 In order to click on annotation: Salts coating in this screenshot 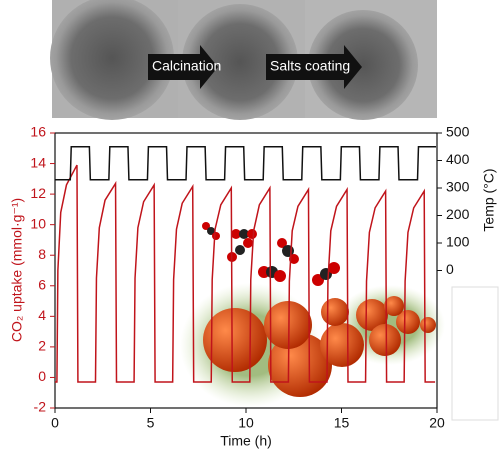, I will do `click(310, 66)`.